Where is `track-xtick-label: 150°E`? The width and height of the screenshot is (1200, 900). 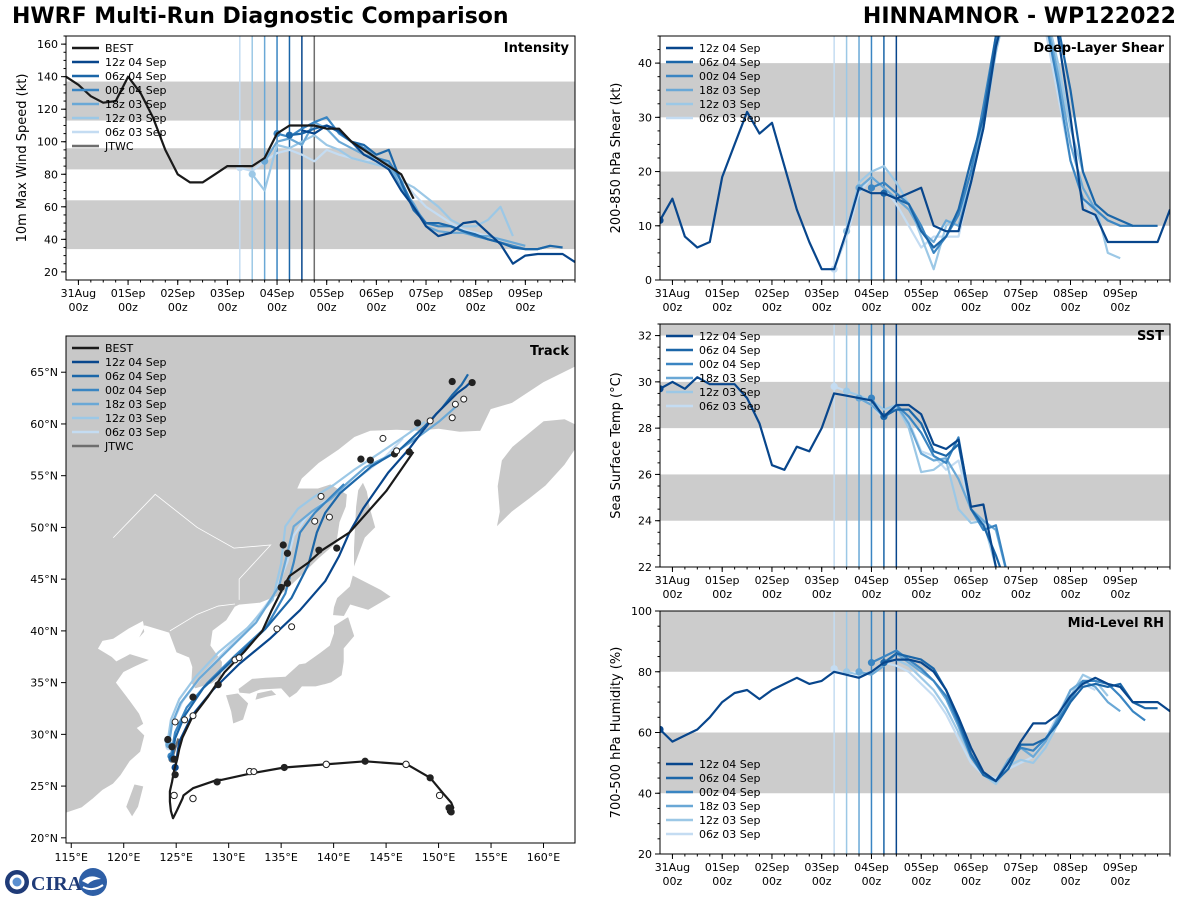
track-xtick-label: 150°E is located at coordinates (438, 857).